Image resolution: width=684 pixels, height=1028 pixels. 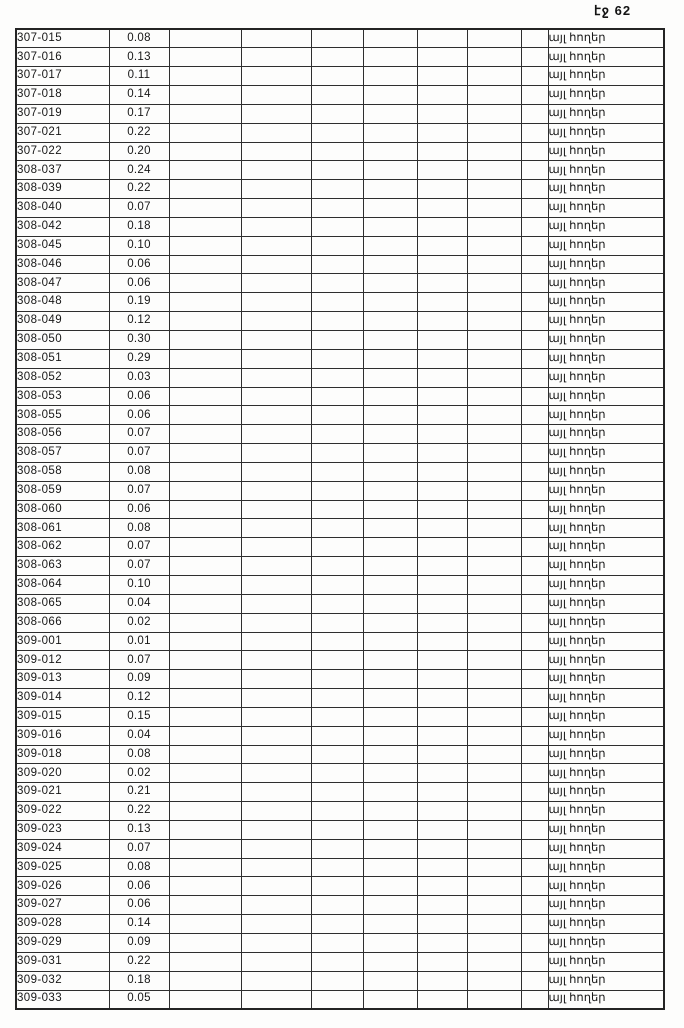 What do you see at coordinates (62, 264) in the screenshot?
I see `parcel-code-cell: 308-046` at bounding box center [62, 264].